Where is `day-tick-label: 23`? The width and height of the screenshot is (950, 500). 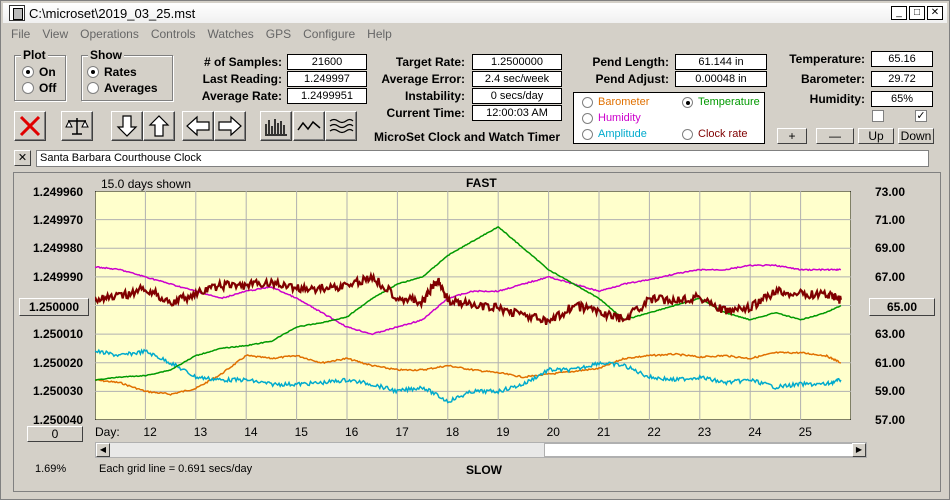
day-tick-label: 23 is located at coordinates (704, 432).